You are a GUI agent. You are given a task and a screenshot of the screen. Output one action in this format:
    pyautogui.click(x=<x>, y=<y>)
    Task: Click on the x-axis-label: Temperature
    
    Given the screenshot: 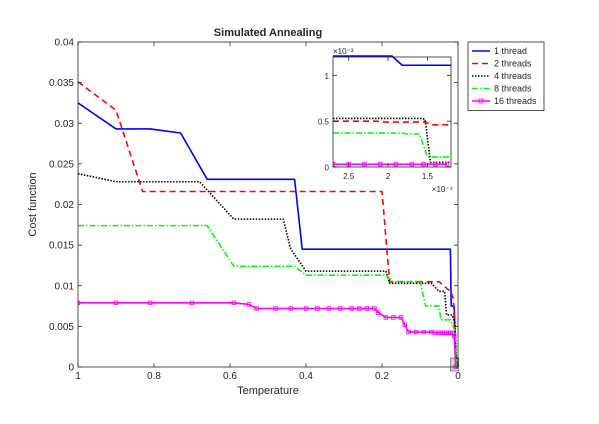 What is the action you would take?
    pyautogui.click(x=268, y=391)
    